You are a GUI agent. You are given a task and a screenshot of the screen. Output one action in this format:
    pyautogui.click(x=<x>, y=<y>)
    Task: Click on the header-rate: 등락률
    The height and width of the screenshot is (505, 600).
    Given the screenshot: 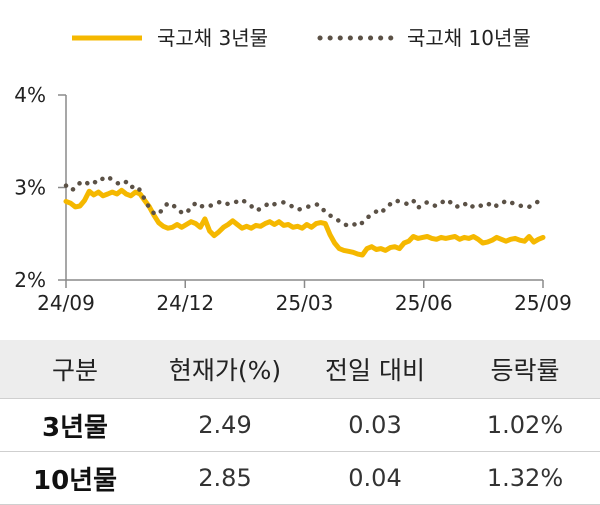 What is the action you would take?
    pyautogui.click(x=525, y=369)
    